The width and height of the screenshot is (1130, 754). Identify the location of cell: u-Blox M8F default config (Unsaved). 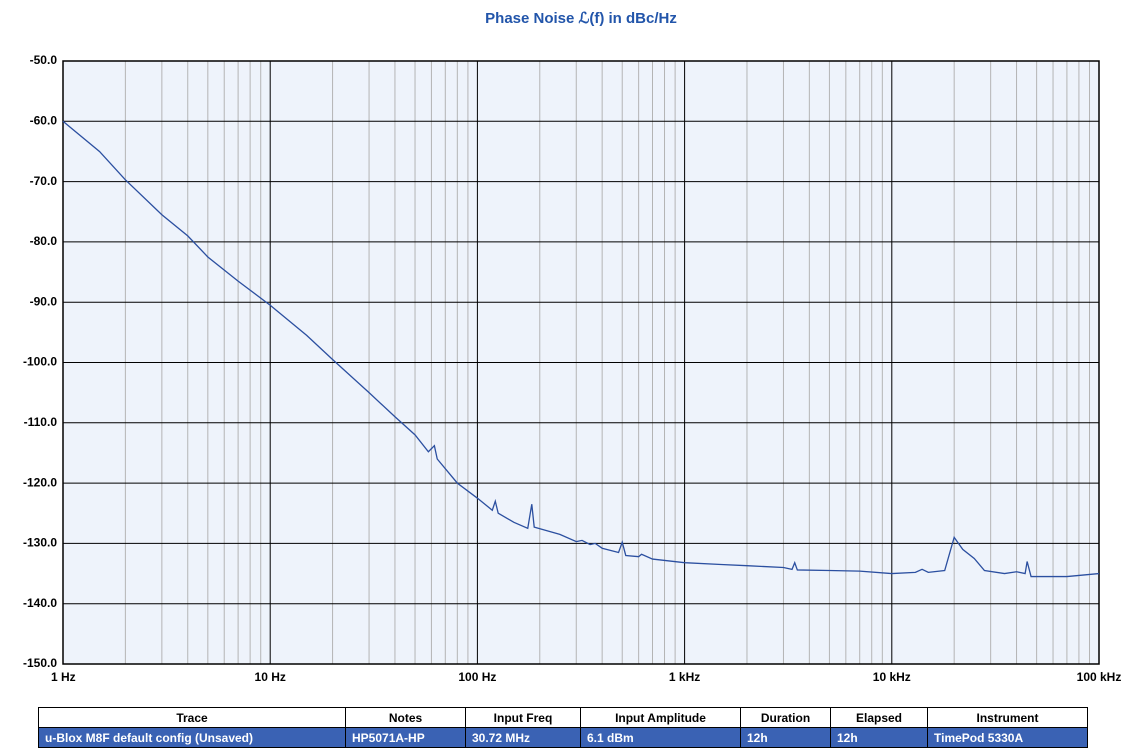
(192, 737).